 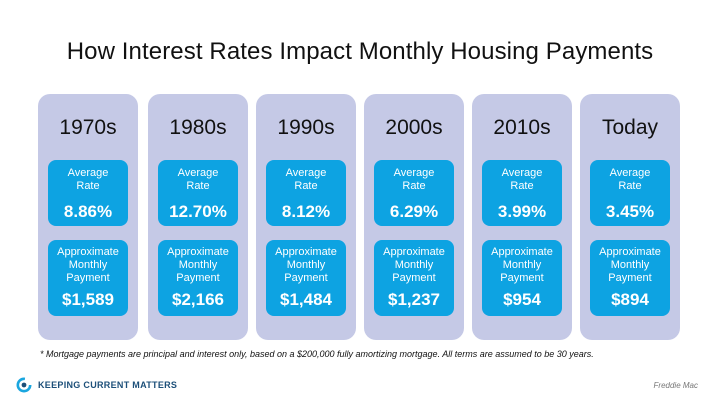 What do you see at coordinates (414, 193) in the screenshot?
I see `average-rate-box: Average Rate 6.29%` at bounding box center [414, 193].